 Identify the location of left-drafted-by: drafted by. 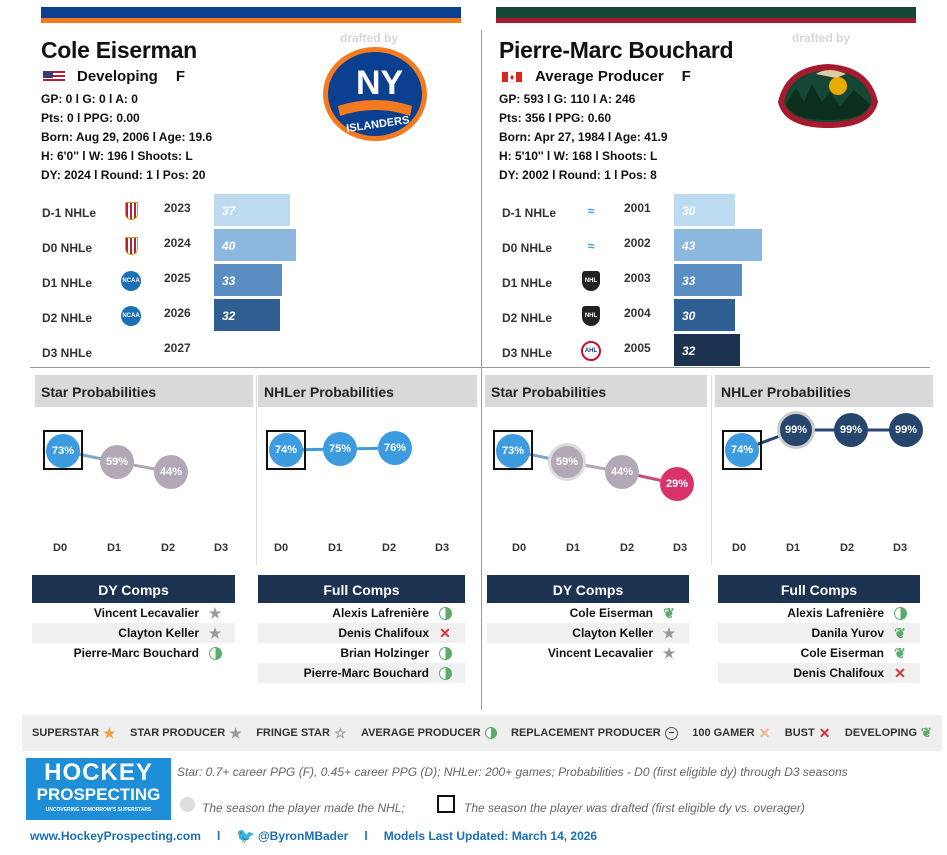
(369, 38).